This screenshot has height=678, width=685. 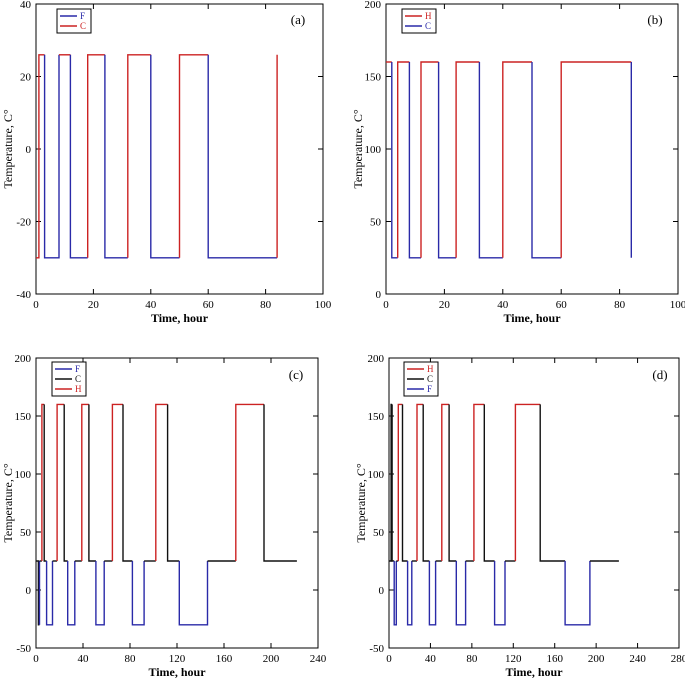 What do you see at coordinates (430, 369) in the screenshot?
I see `legend-label: H` at bounding box center [430, 369].